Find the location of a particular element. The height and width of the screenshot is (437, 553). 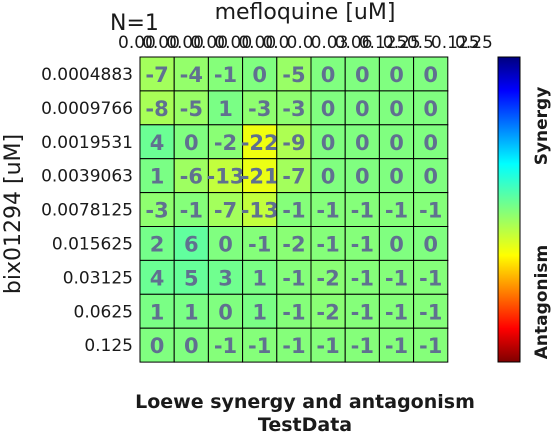

x-axis-label: mefloquine [uM] is located at coordinates (305, 12).